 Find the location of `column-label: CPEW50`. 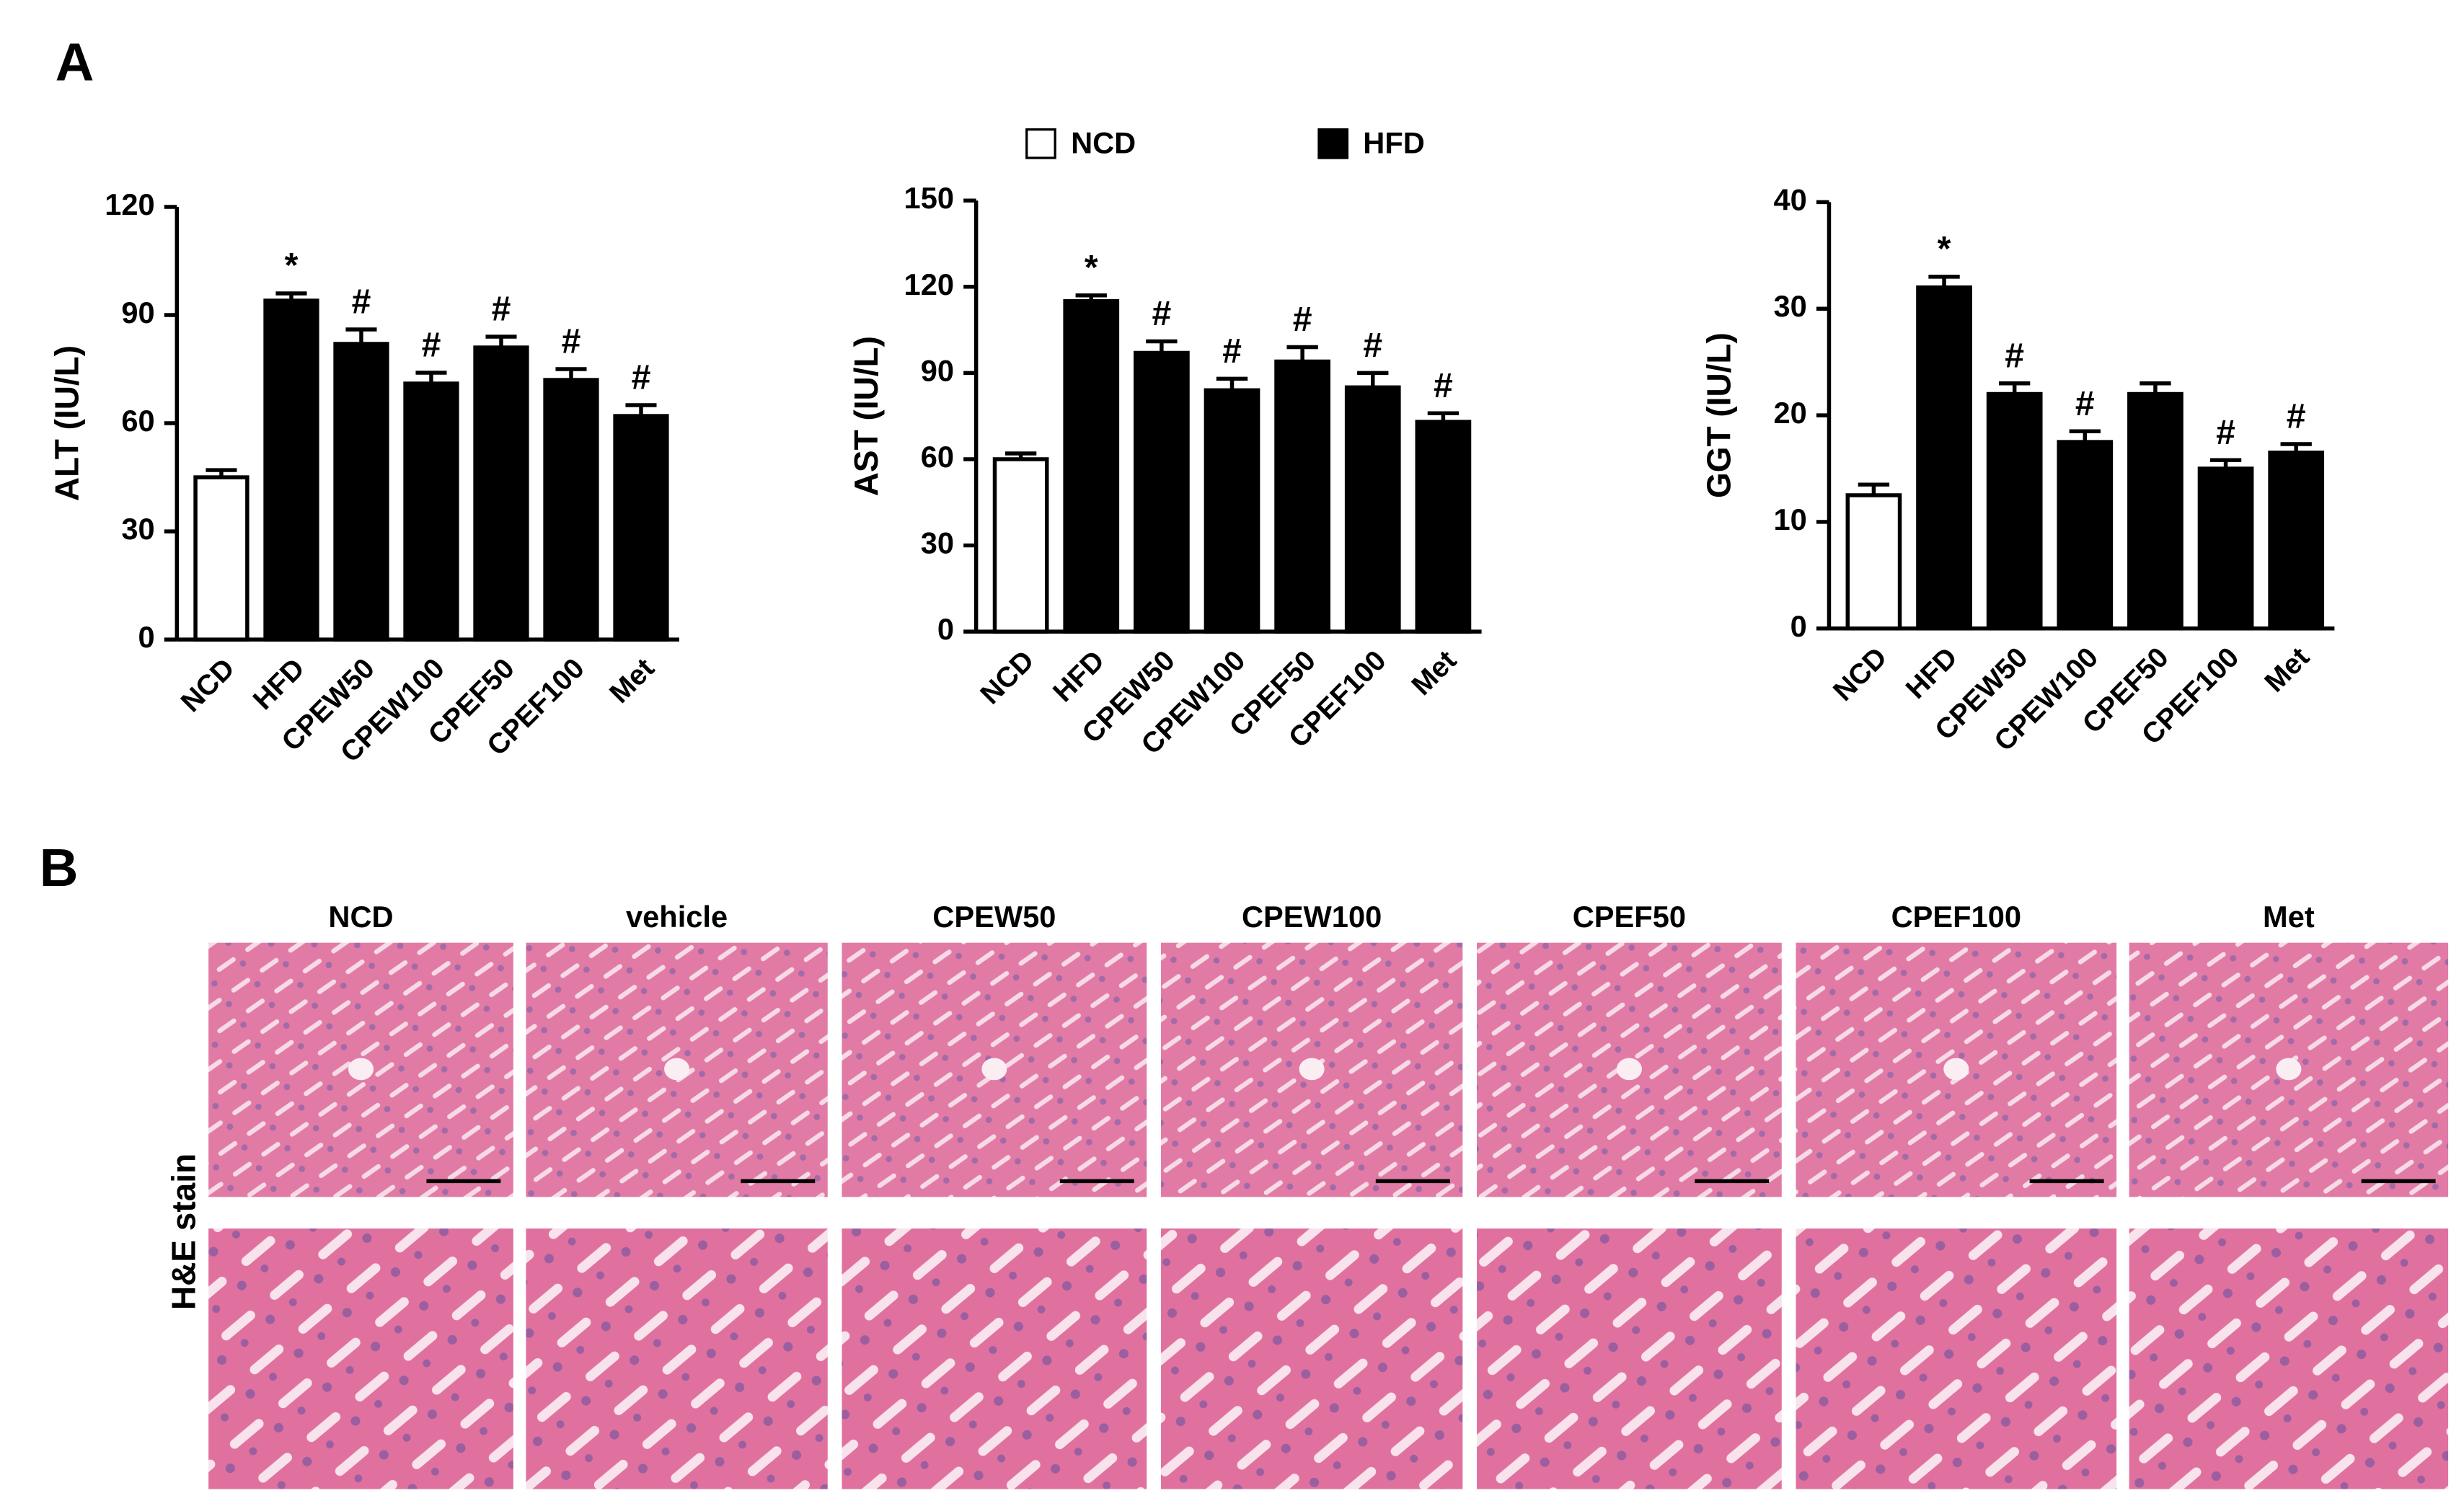

column-label: CPEW50 is located at coordinates (994, 917).